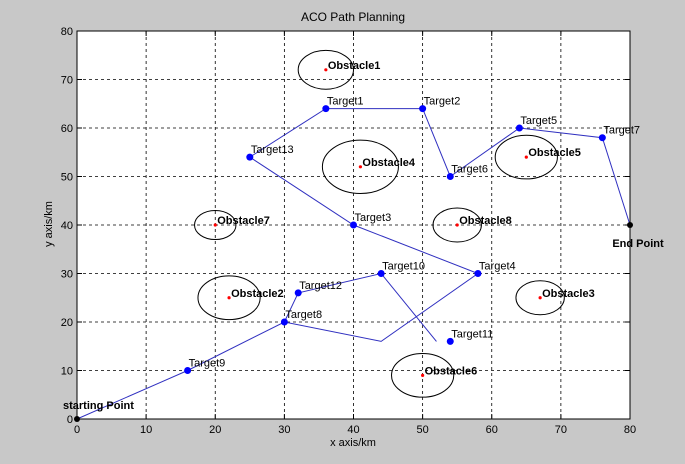 This screenshot has height=464, width=685. What do you see at coordinates (373, 218) in the screenshot?
I see `target-label: Target3` at bounding box center [373, 218].